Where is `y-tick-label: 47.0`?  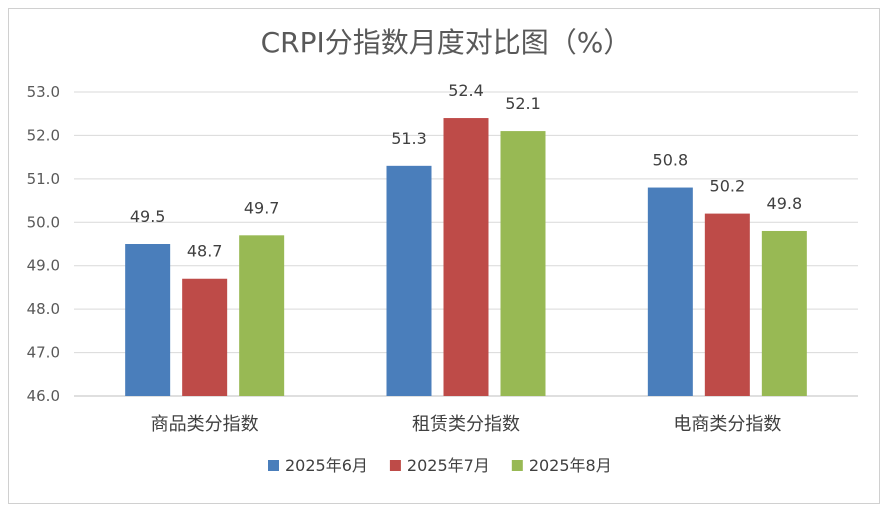 y-tick-label: 47.0 is located at coordinates (43, 353).